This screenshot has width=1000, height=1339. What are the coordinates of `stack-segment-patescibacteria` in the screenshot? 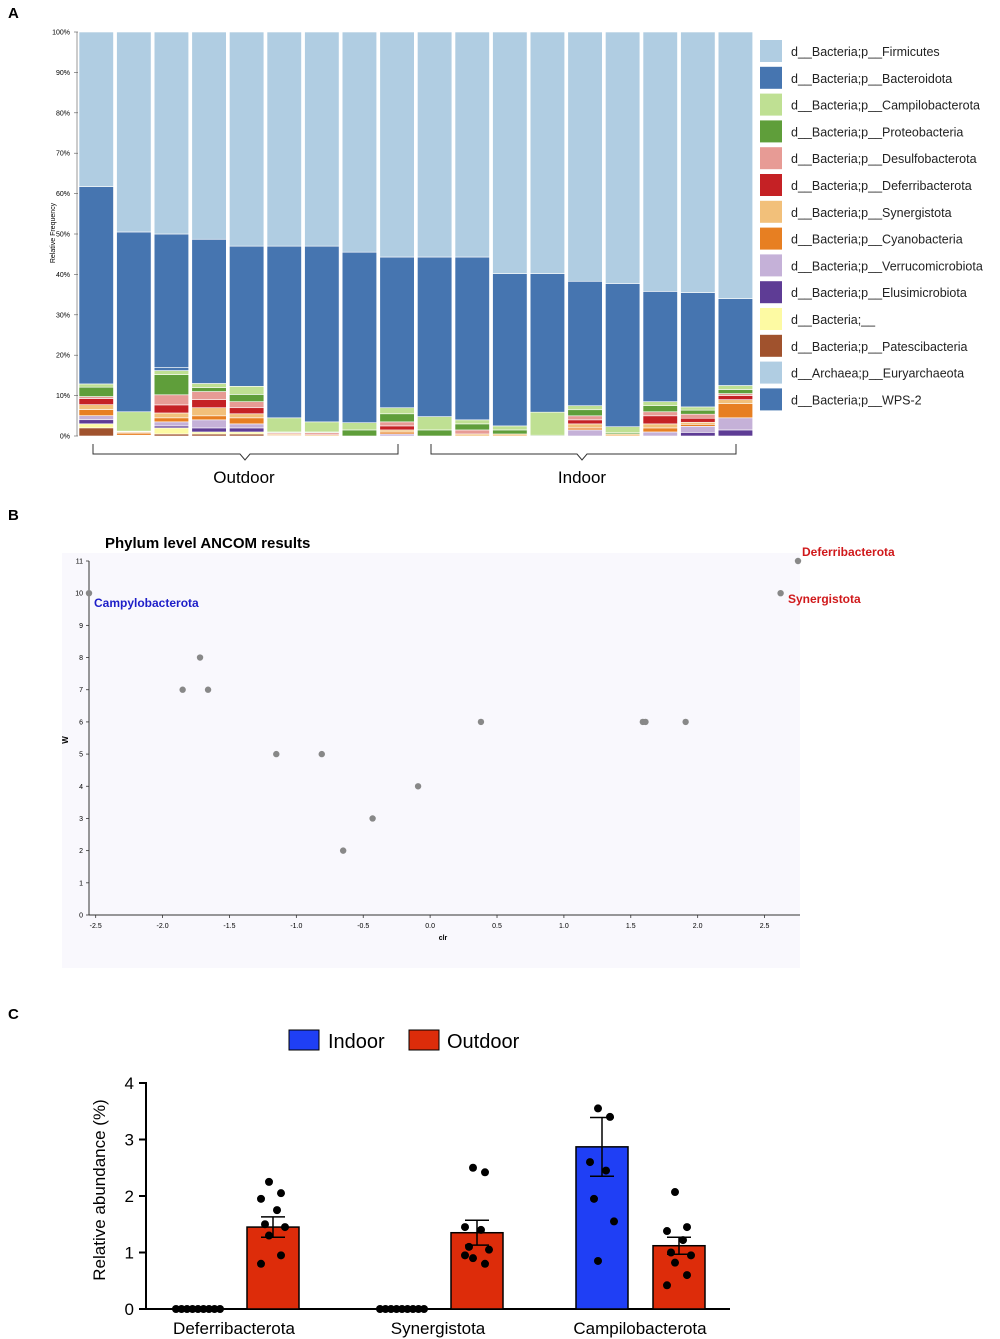 It's located at (247, 435).